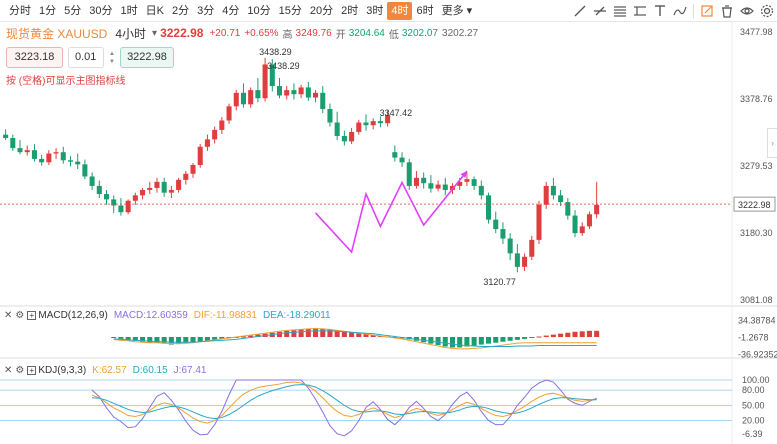 The height and width of the screenshot is (444, 777). I want to click on kdj-d-line, so click(344, 402).